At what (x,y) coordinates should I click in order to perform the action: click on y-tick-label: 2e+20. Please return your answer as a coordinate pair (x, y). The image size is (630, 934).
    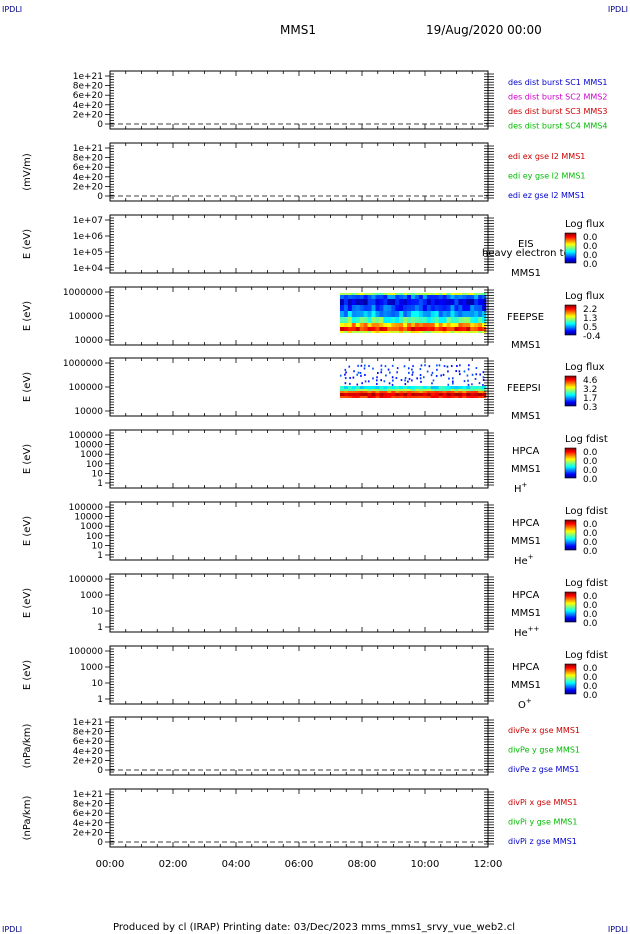
    Looking at the image, I should click on (88, 115).